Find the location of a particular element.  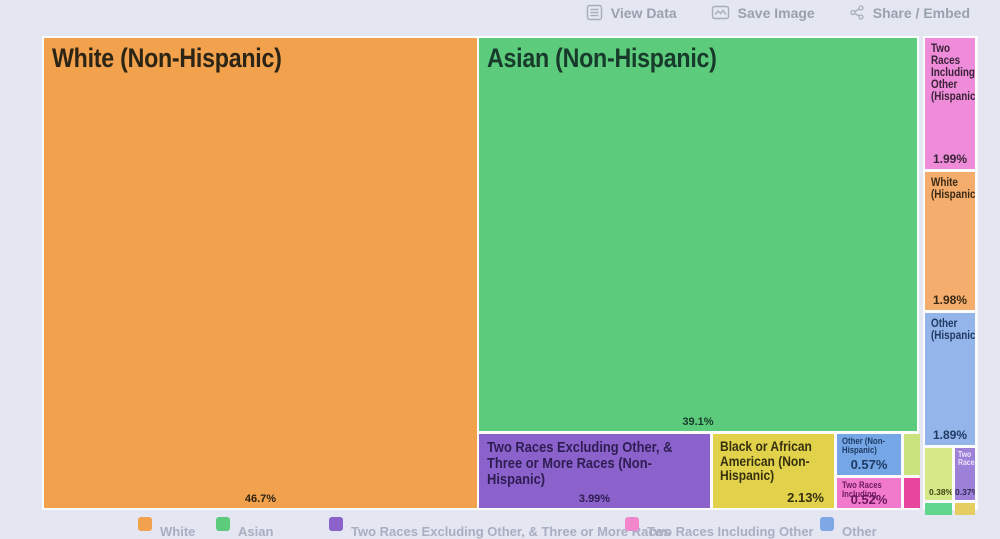

node-label: Black or African American (Non-Hispanic) is located at coordinates (766, 461).